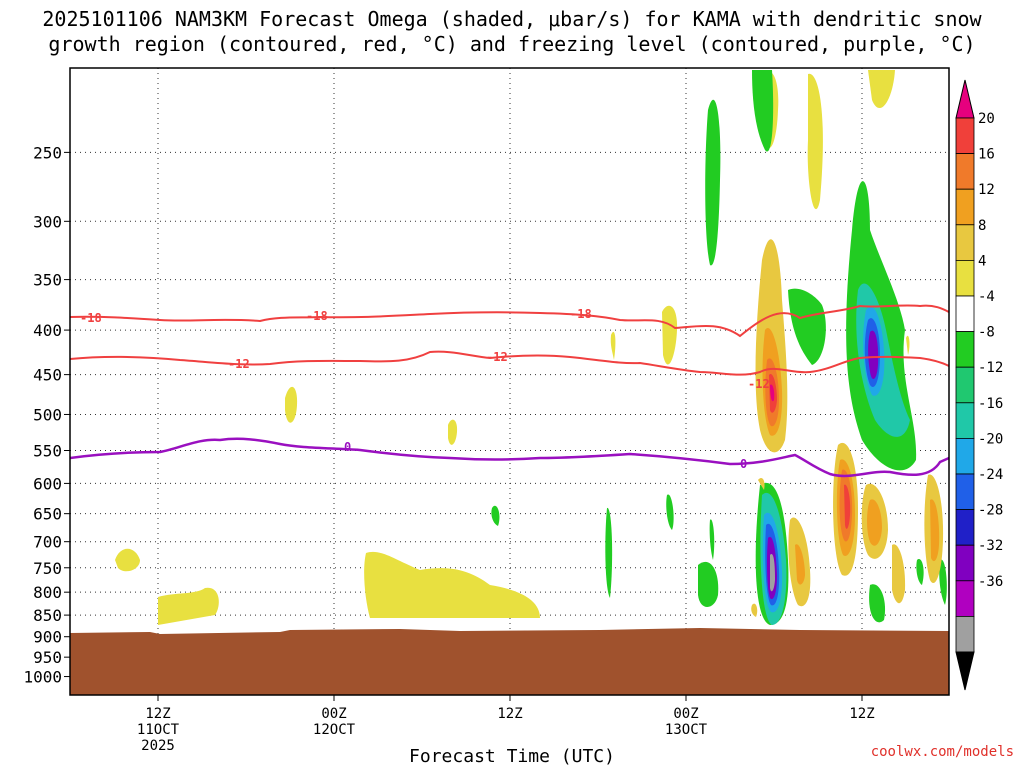 The width and height of the screenshot is (1024, 768). Describe the element at coordinates (990, 475) in the screenshot. I see `colorbar-label: -24` at that location.